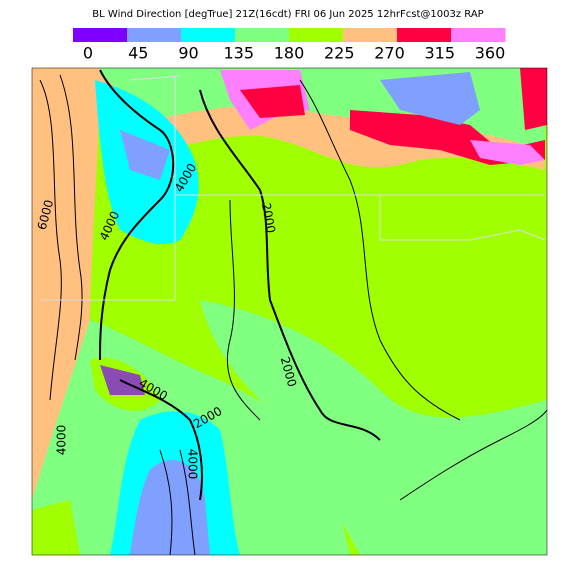  I want to click on field-blue-s, so click(170, 507).